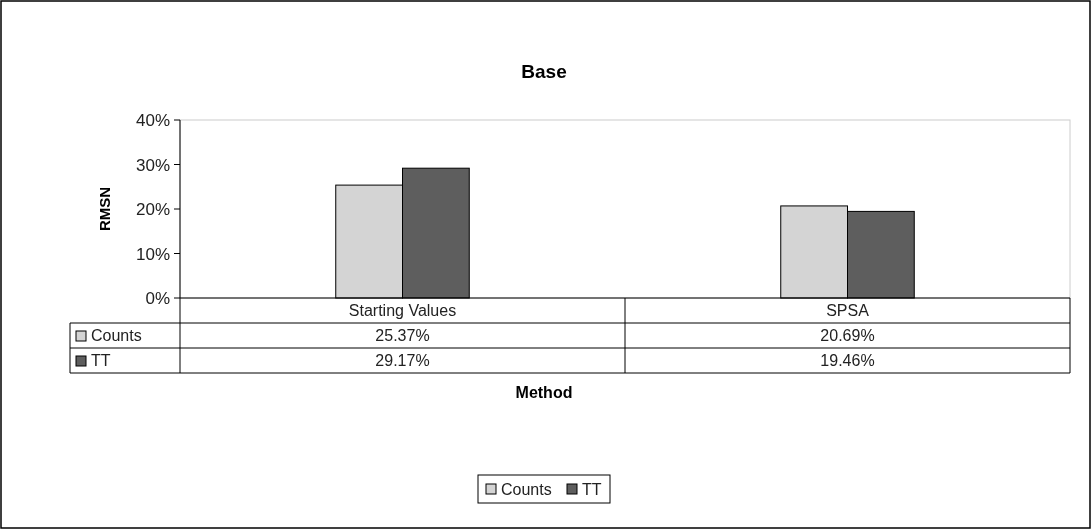  I want to click on data-label: 25.37%, so click(402, 335).